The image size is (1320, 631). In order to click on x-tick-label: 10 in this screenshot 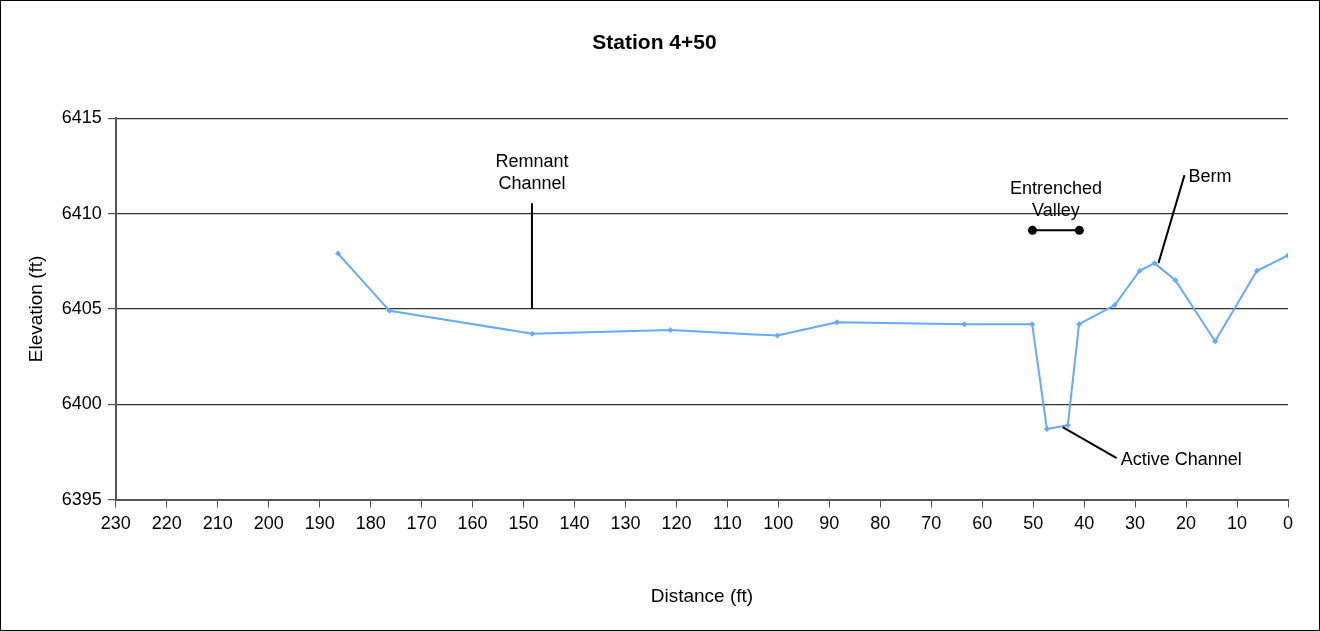, I will do `click(1237, 523)`.